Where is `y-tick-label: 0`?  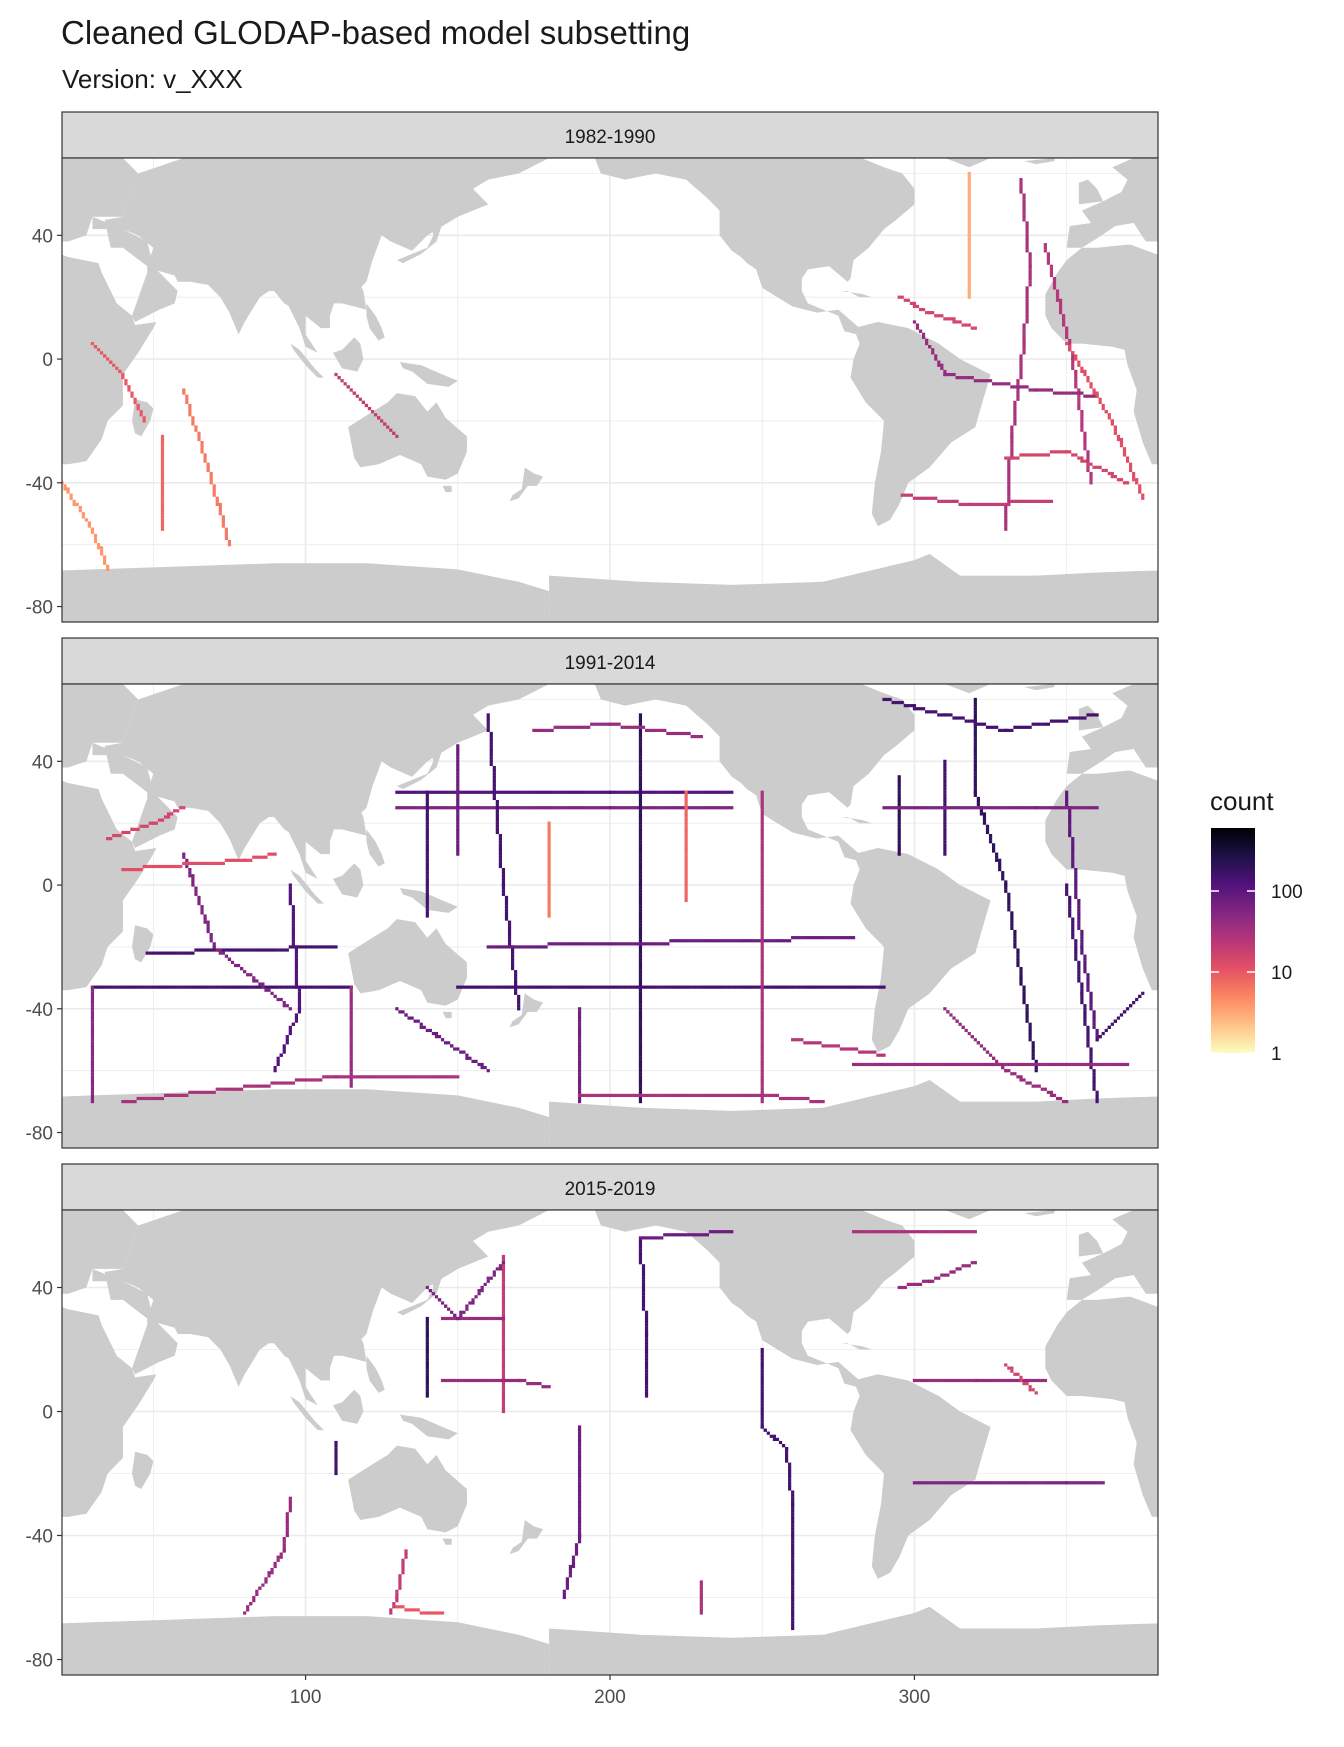 y-tick-label: 0 is located at coordinates (47, 360).